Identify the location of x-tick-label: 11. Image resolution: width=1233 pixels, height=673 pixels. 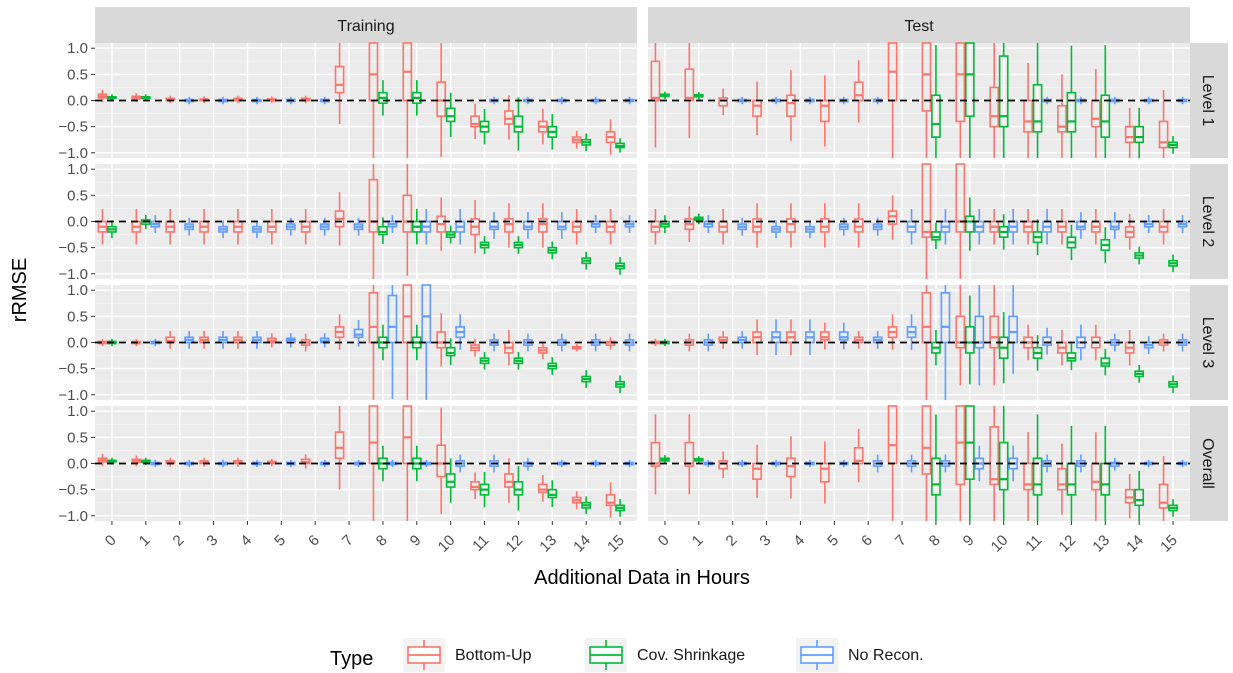
(480, 543).